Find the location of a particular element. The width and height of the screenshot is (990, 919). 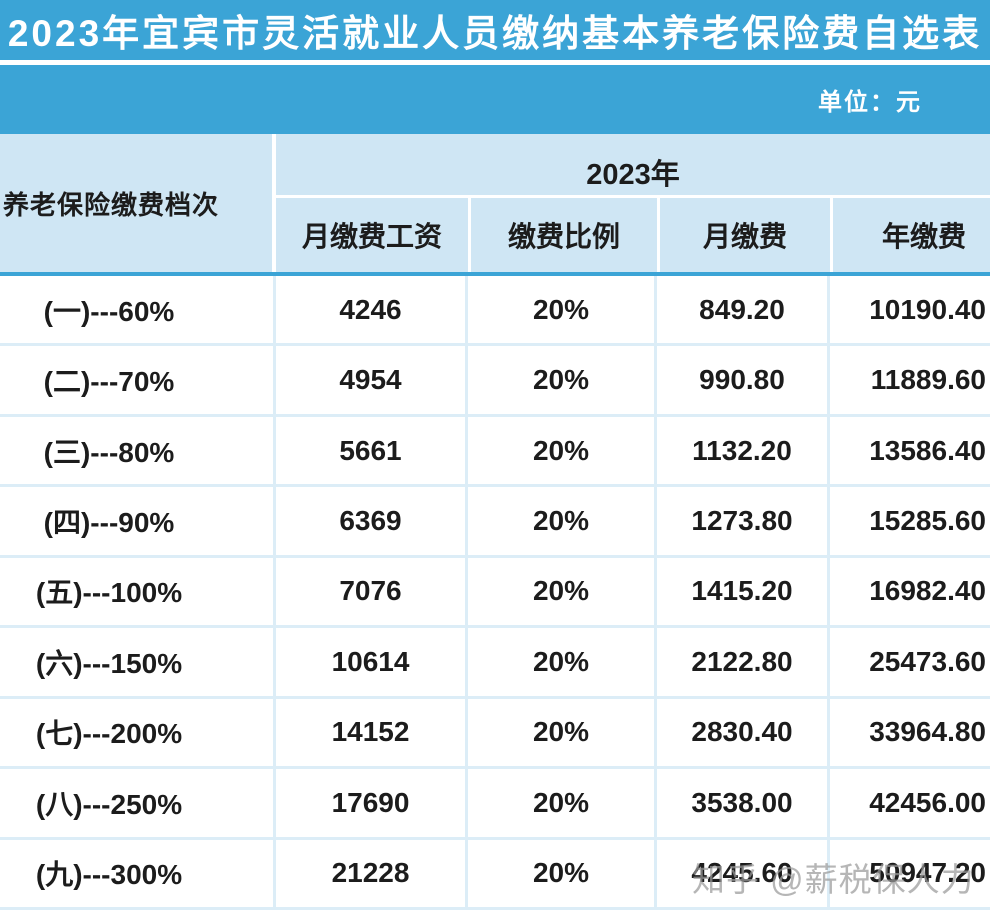

tier-cell: (九)---300% is located at coordinates (138, 873).